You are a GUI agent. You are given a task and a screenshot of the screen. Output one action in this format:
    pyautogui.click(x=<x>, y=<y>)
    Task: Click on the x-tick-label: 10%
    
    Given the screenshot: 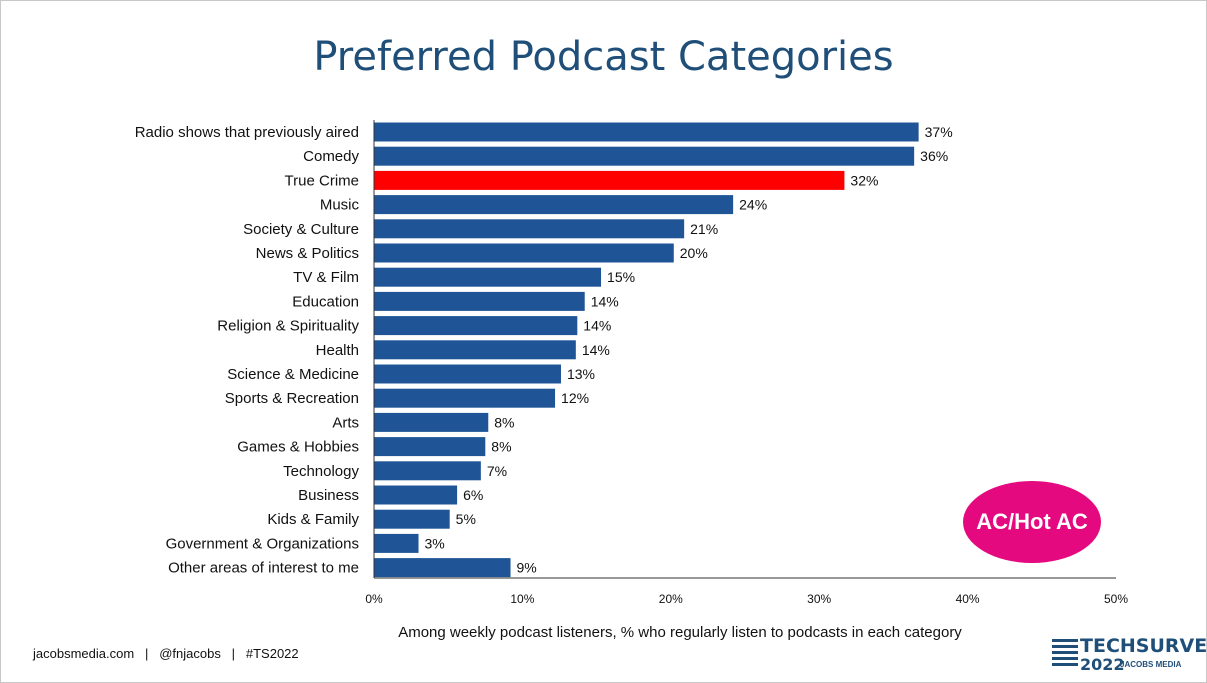 What is the action you would take?
    pyautogui.click(x=522, y=599)
    